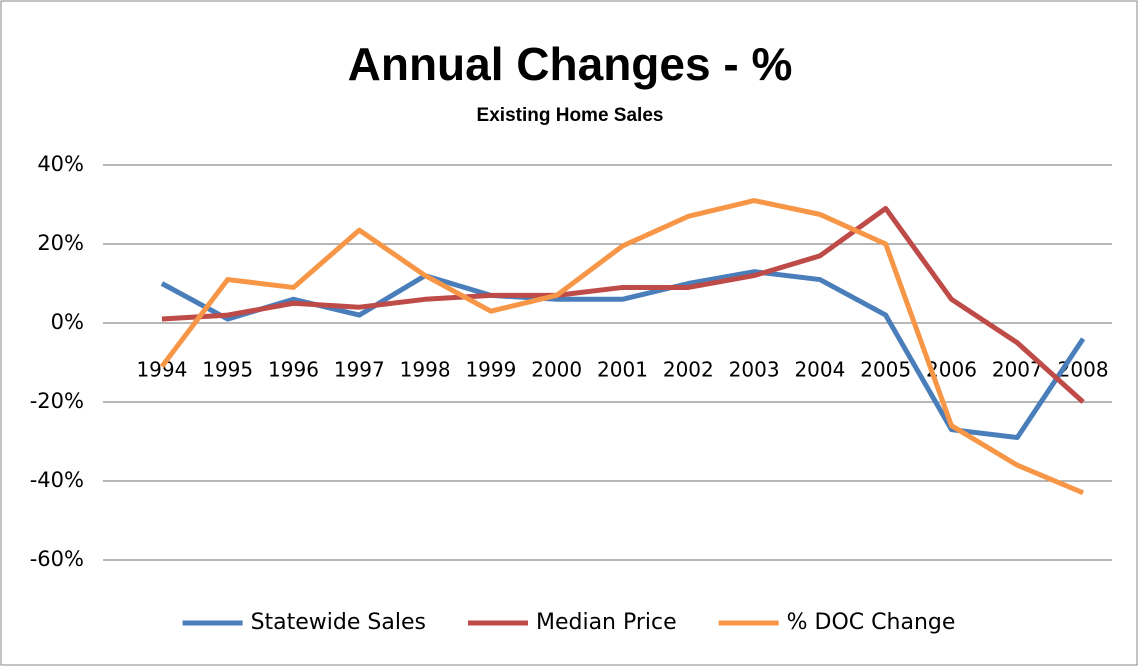 The height and width of the screenshot is (668, 1140). I want to click on x-tick-label: 2003, so click(754, 370).